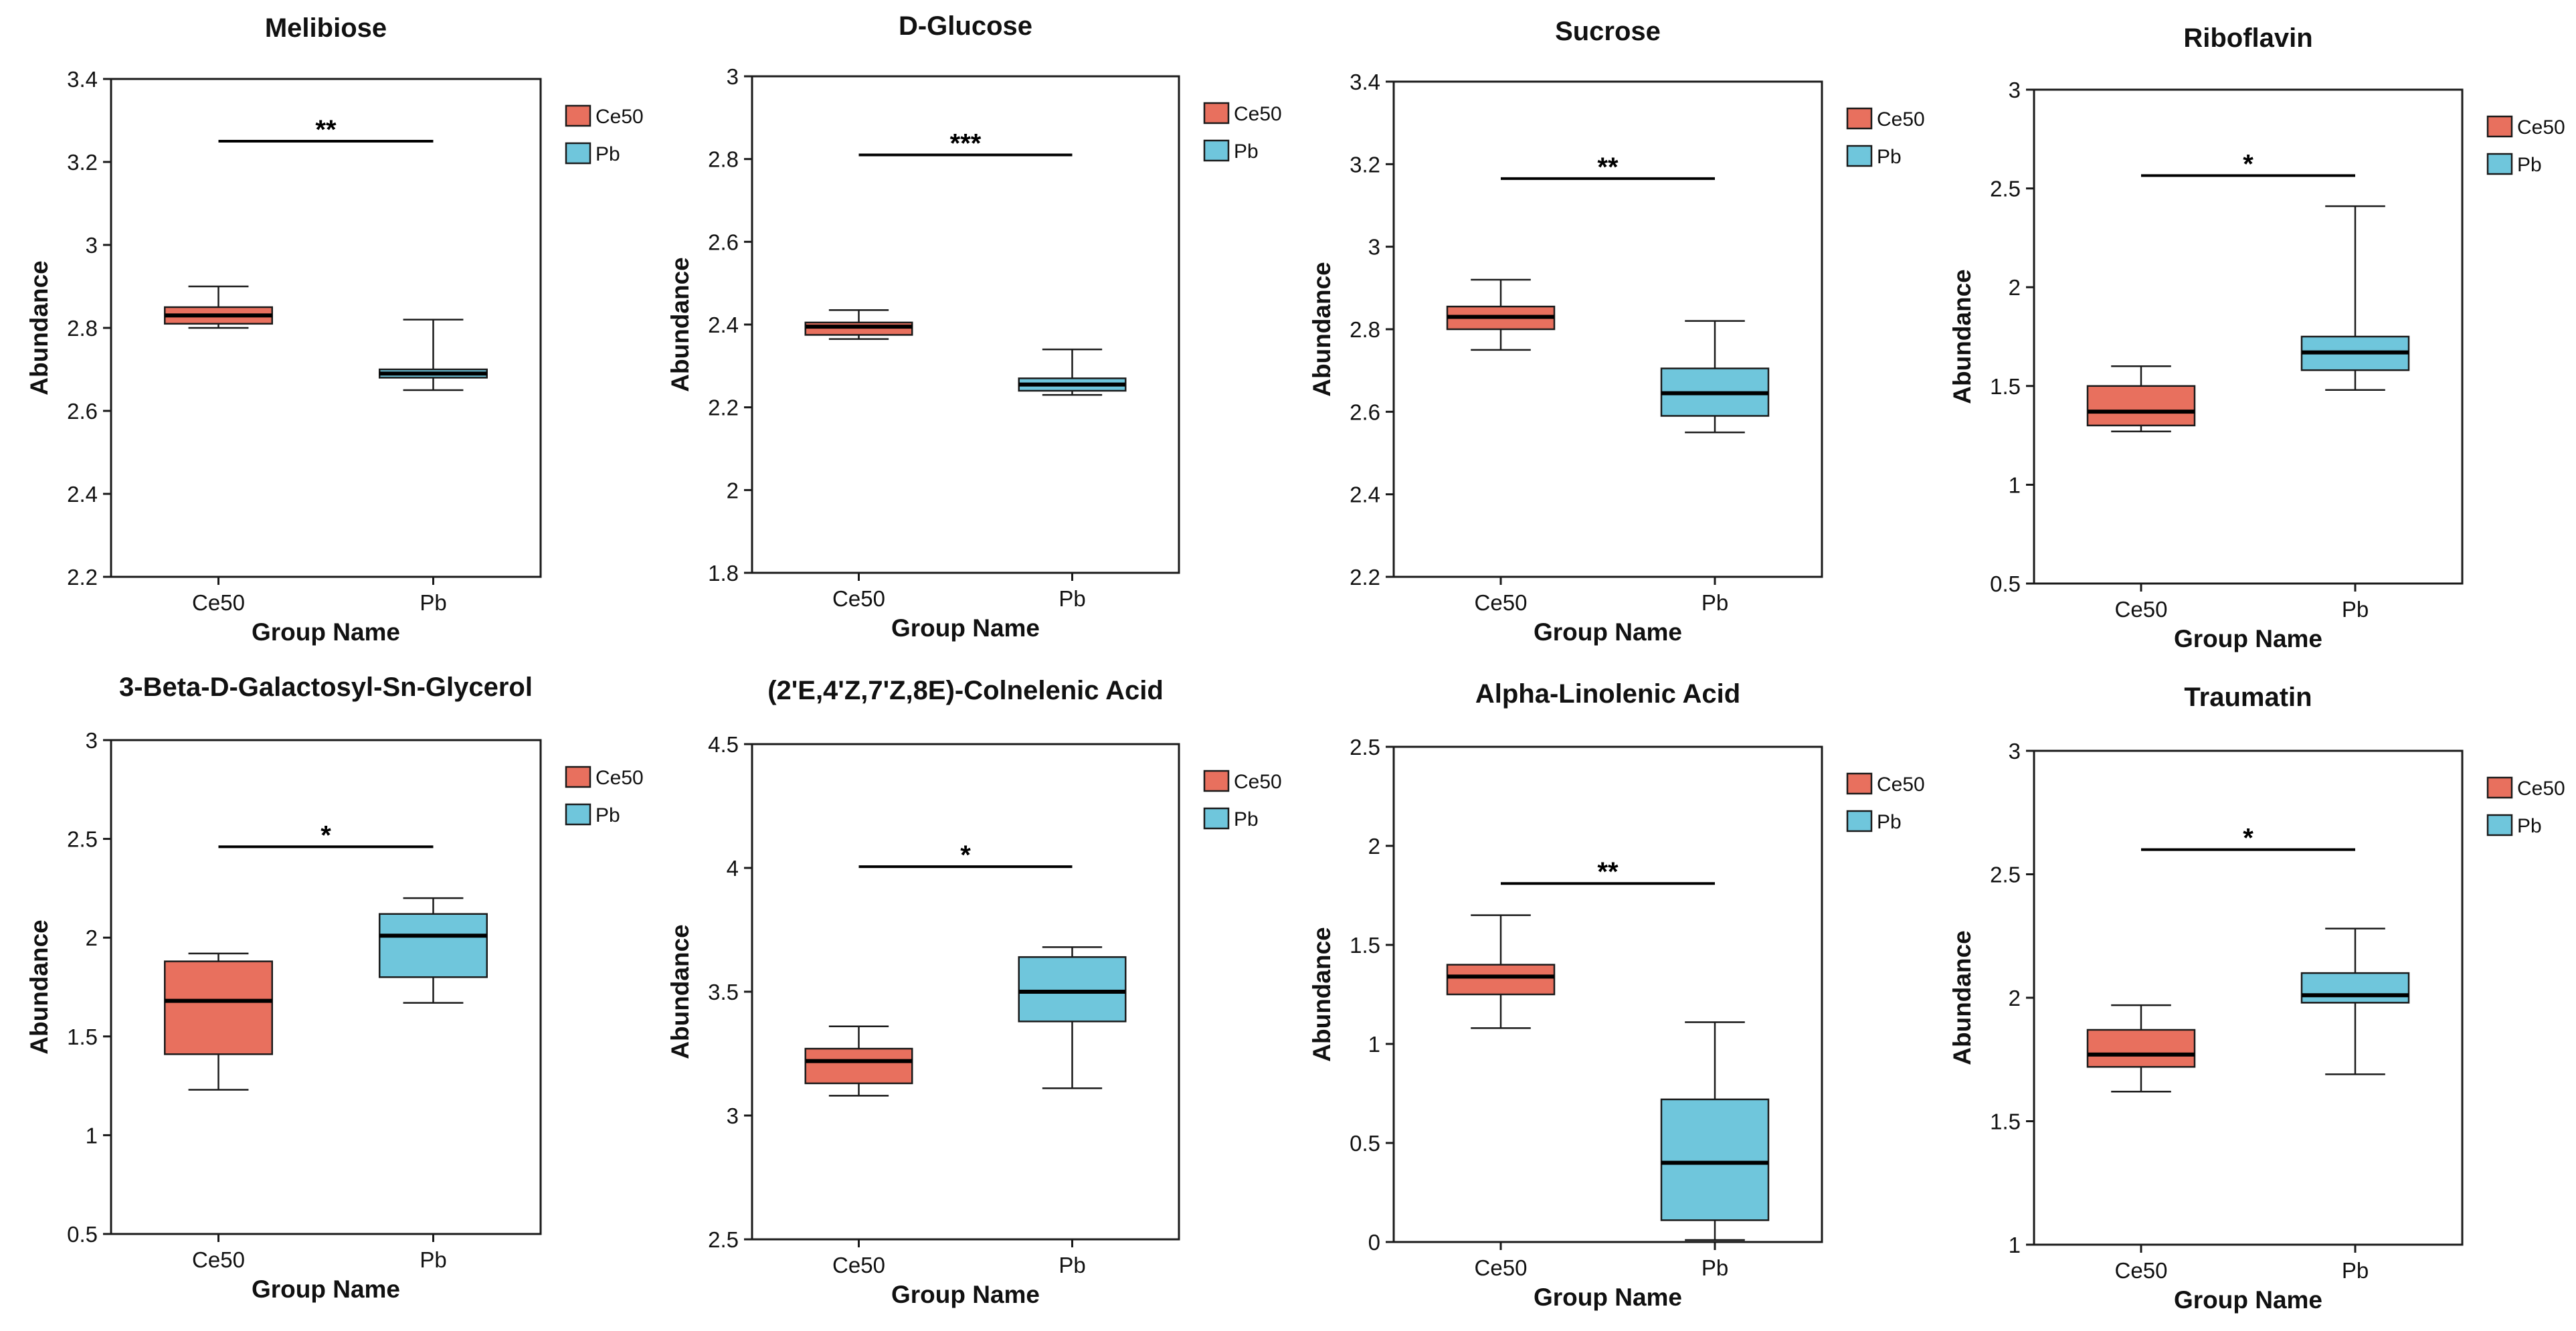 This screenshot has height=1331, width=2576. Describe the element at coordinates (82, 79) in the screenshot. I see `y-tick-label: 3.4` at that location.